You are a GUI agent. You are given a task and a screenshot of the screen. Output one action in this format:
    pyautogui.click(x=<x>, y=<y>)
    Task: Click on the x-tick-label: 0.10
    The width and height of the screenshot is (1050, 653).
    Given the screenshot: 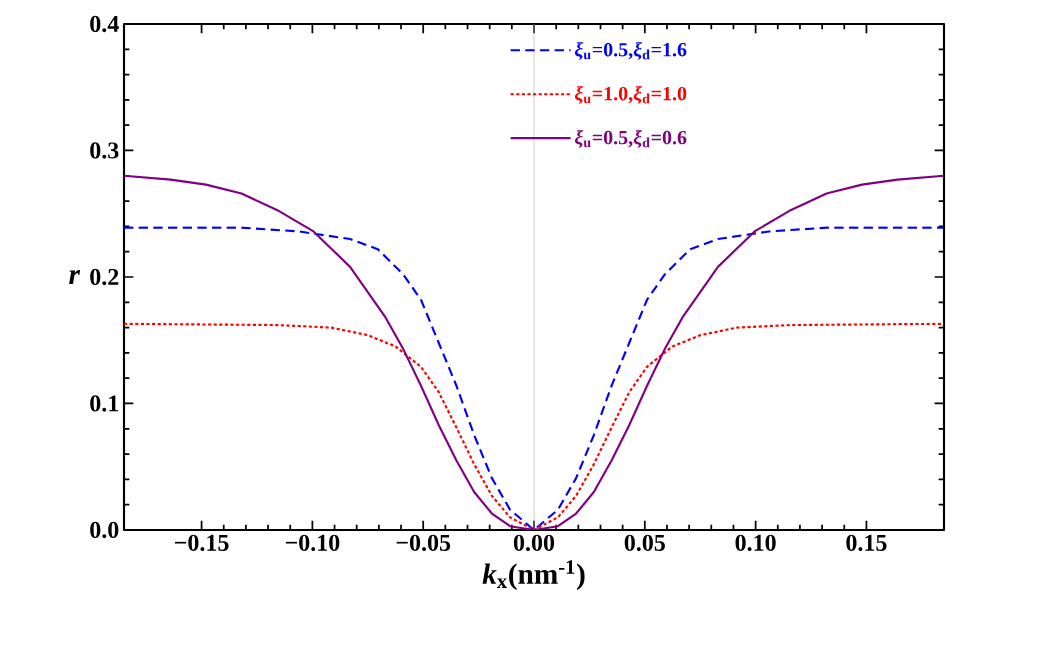 What is the action you would take?
    pyautogui.click(x=755, y=542)
    